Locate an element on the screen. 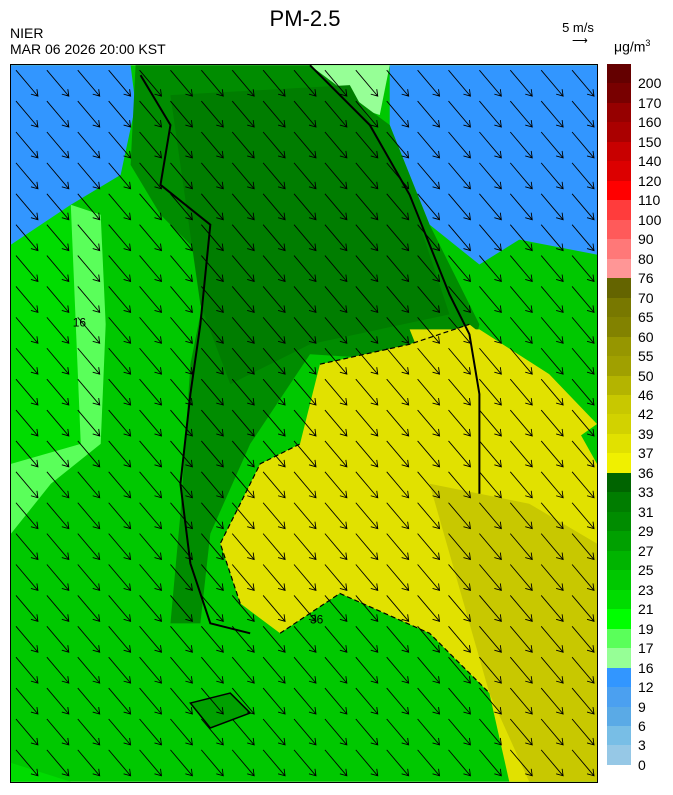 The height and width of the screenshot is (795, 673). colorbar-label: 150 is located at coordinates (650, 141).